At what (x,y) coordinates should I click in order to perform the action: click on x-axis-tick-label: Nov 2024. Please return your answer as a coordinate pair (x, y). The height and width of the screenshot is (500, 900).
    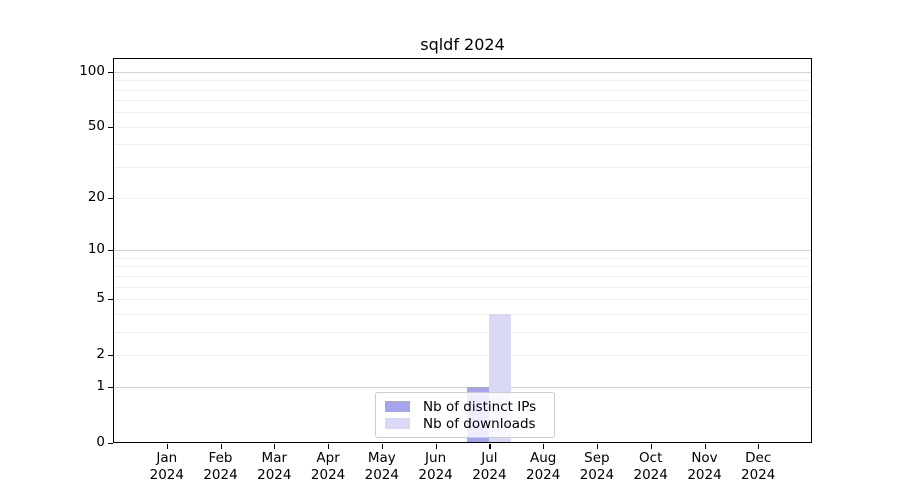
    Looking at the image, I should click on (704, 466).